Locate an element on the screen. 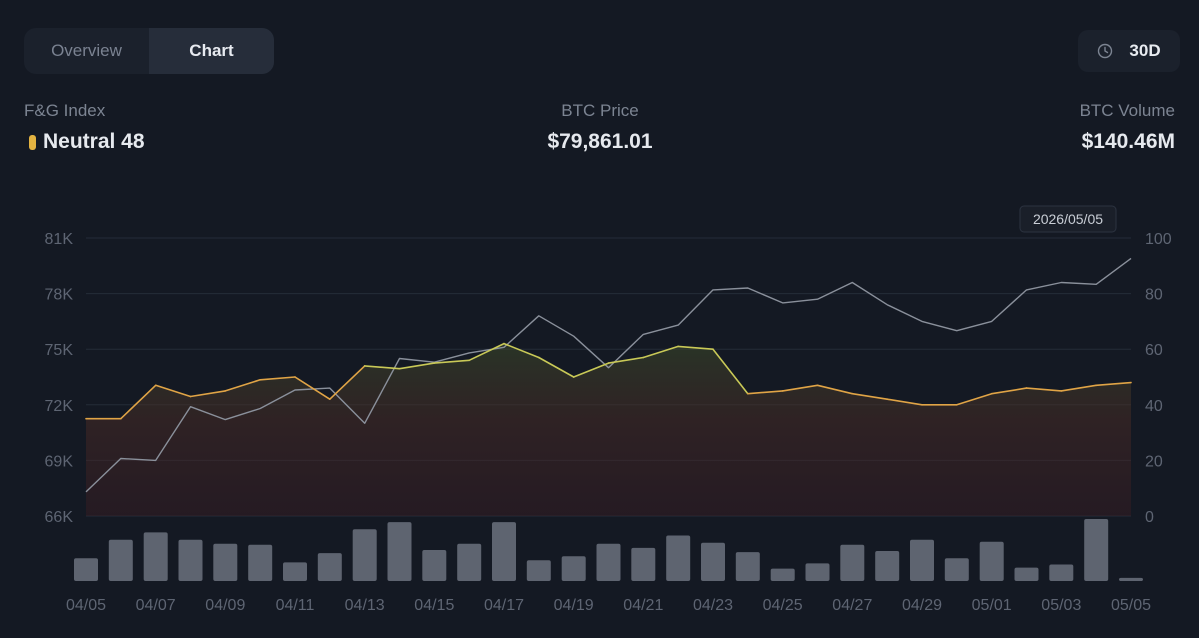 The width and height of the screenshot is (1199, 638). date-tooltip: 2026/05/05 is located at coordinates (1068, 219).